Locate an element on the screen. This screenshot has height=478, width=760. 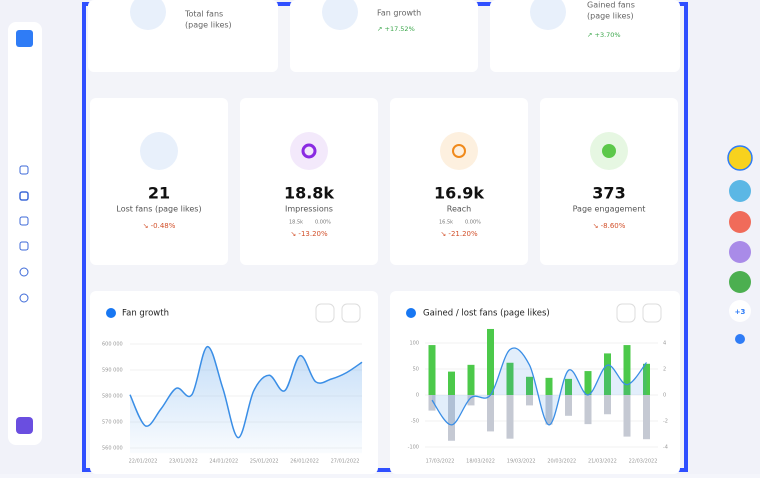
top-icons is located at coordinates (348, 15).